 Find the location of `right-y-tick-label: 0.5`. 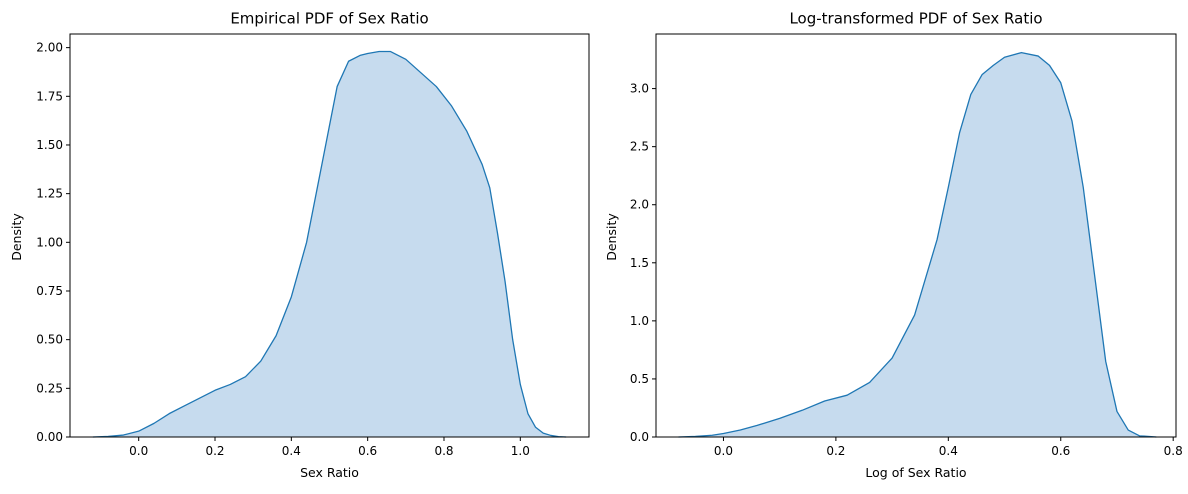

right-y-tick-label: 0.5 is located at coordinates (639, 379).